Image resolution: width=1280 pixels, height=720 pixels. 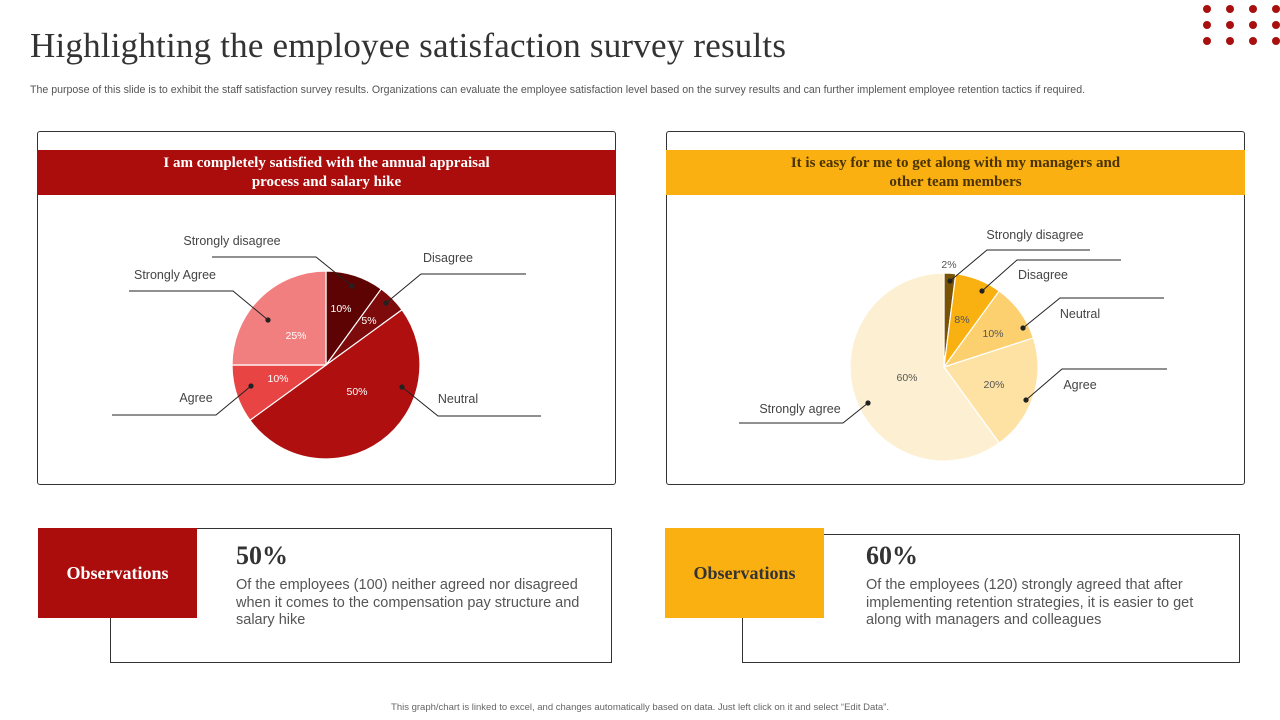 What do you see at coordinates (799, 409) in the screenshot?
I see `category-label: Strongly agree` at bounding box center [799, 409].